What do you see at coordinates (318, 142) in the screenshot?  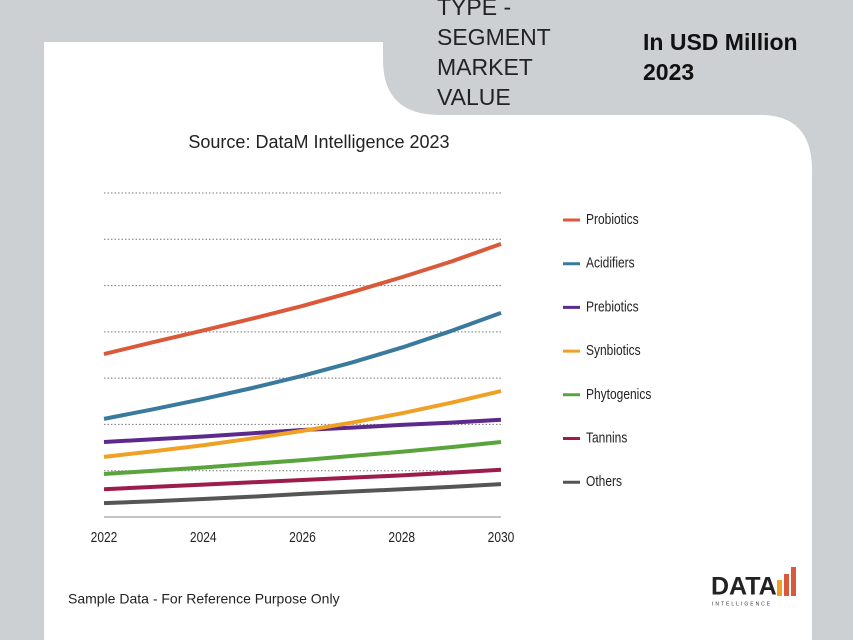 I see `chart-subtitle: Source: DataM Intelligence 2023` at bounding box center [318, 142].